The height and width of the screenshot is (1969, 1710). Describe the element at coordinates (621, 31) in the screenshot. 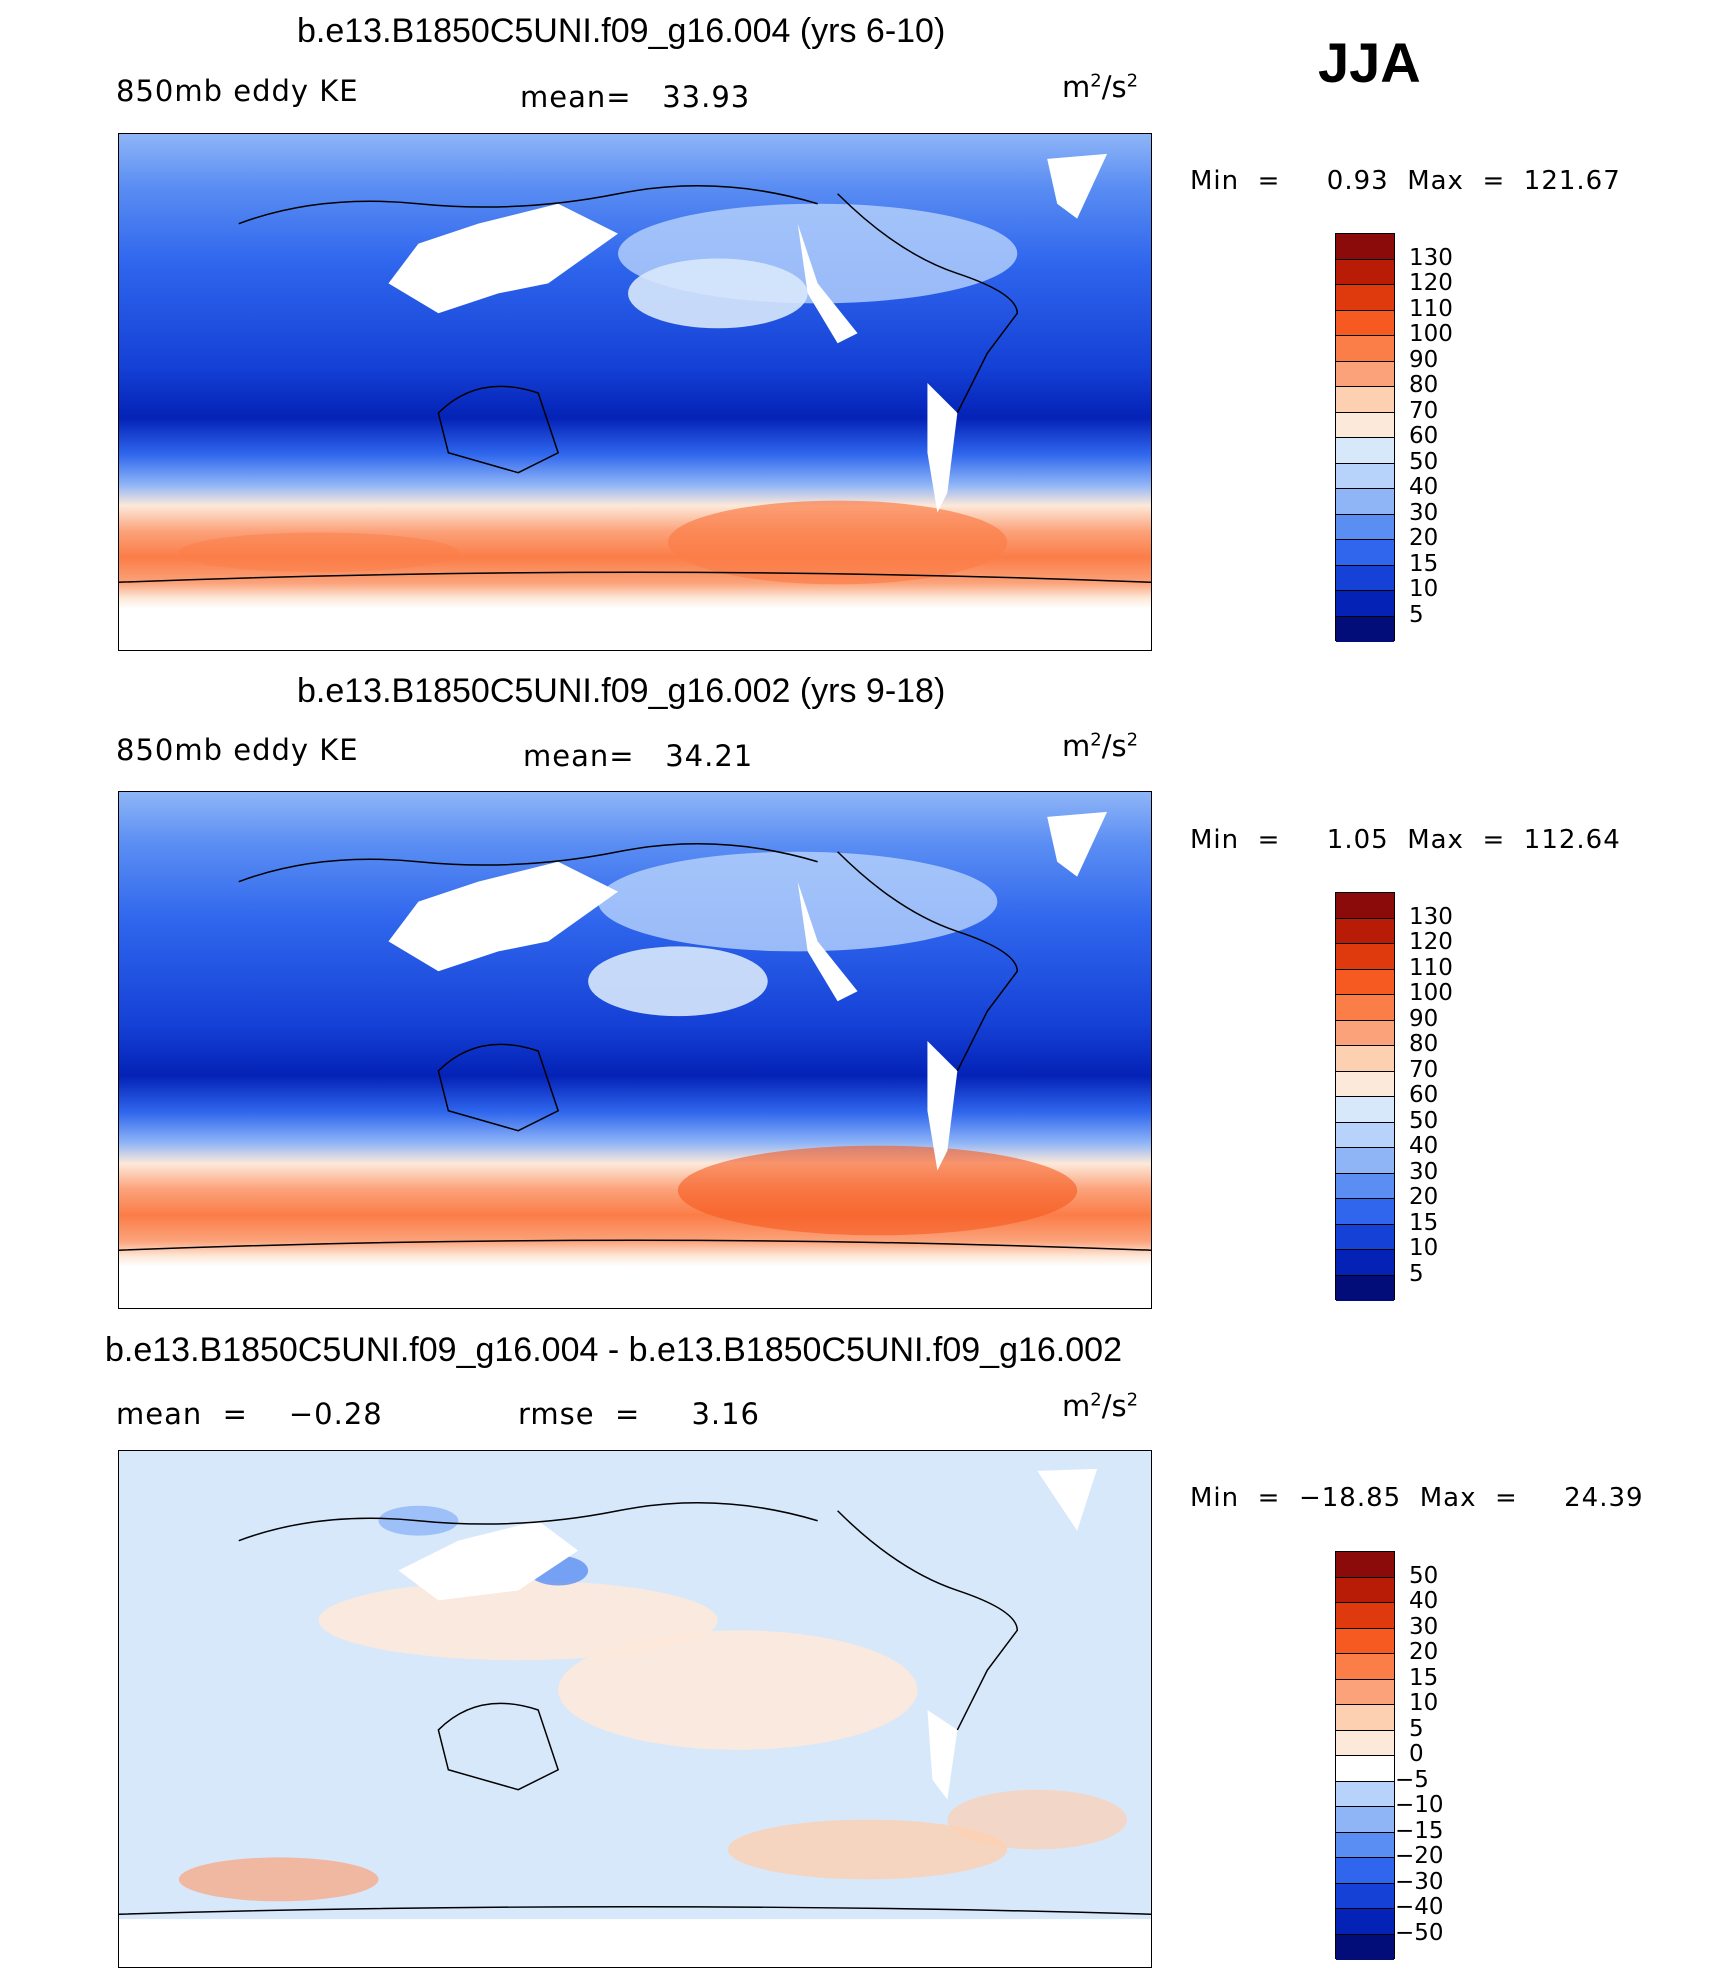

I see `panel1-title: b.e13.B1850C5UNI.f09_g16.004 (yrs 6-10)` at that location.